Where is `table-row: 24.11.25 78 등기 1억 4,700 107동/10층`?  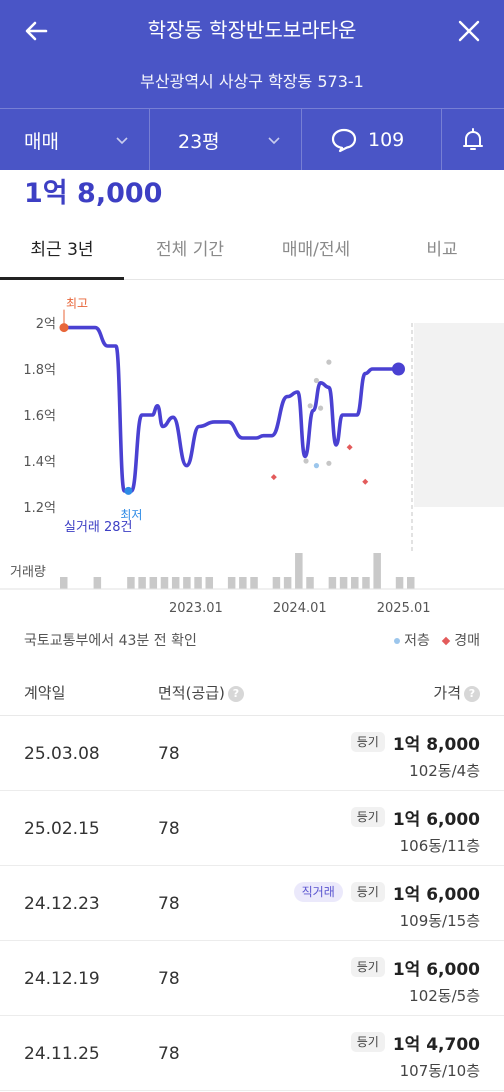
table-row: 24.11.25 78 등기 1억 4,700 107동/10층 is located at coordinates (252, 1053).